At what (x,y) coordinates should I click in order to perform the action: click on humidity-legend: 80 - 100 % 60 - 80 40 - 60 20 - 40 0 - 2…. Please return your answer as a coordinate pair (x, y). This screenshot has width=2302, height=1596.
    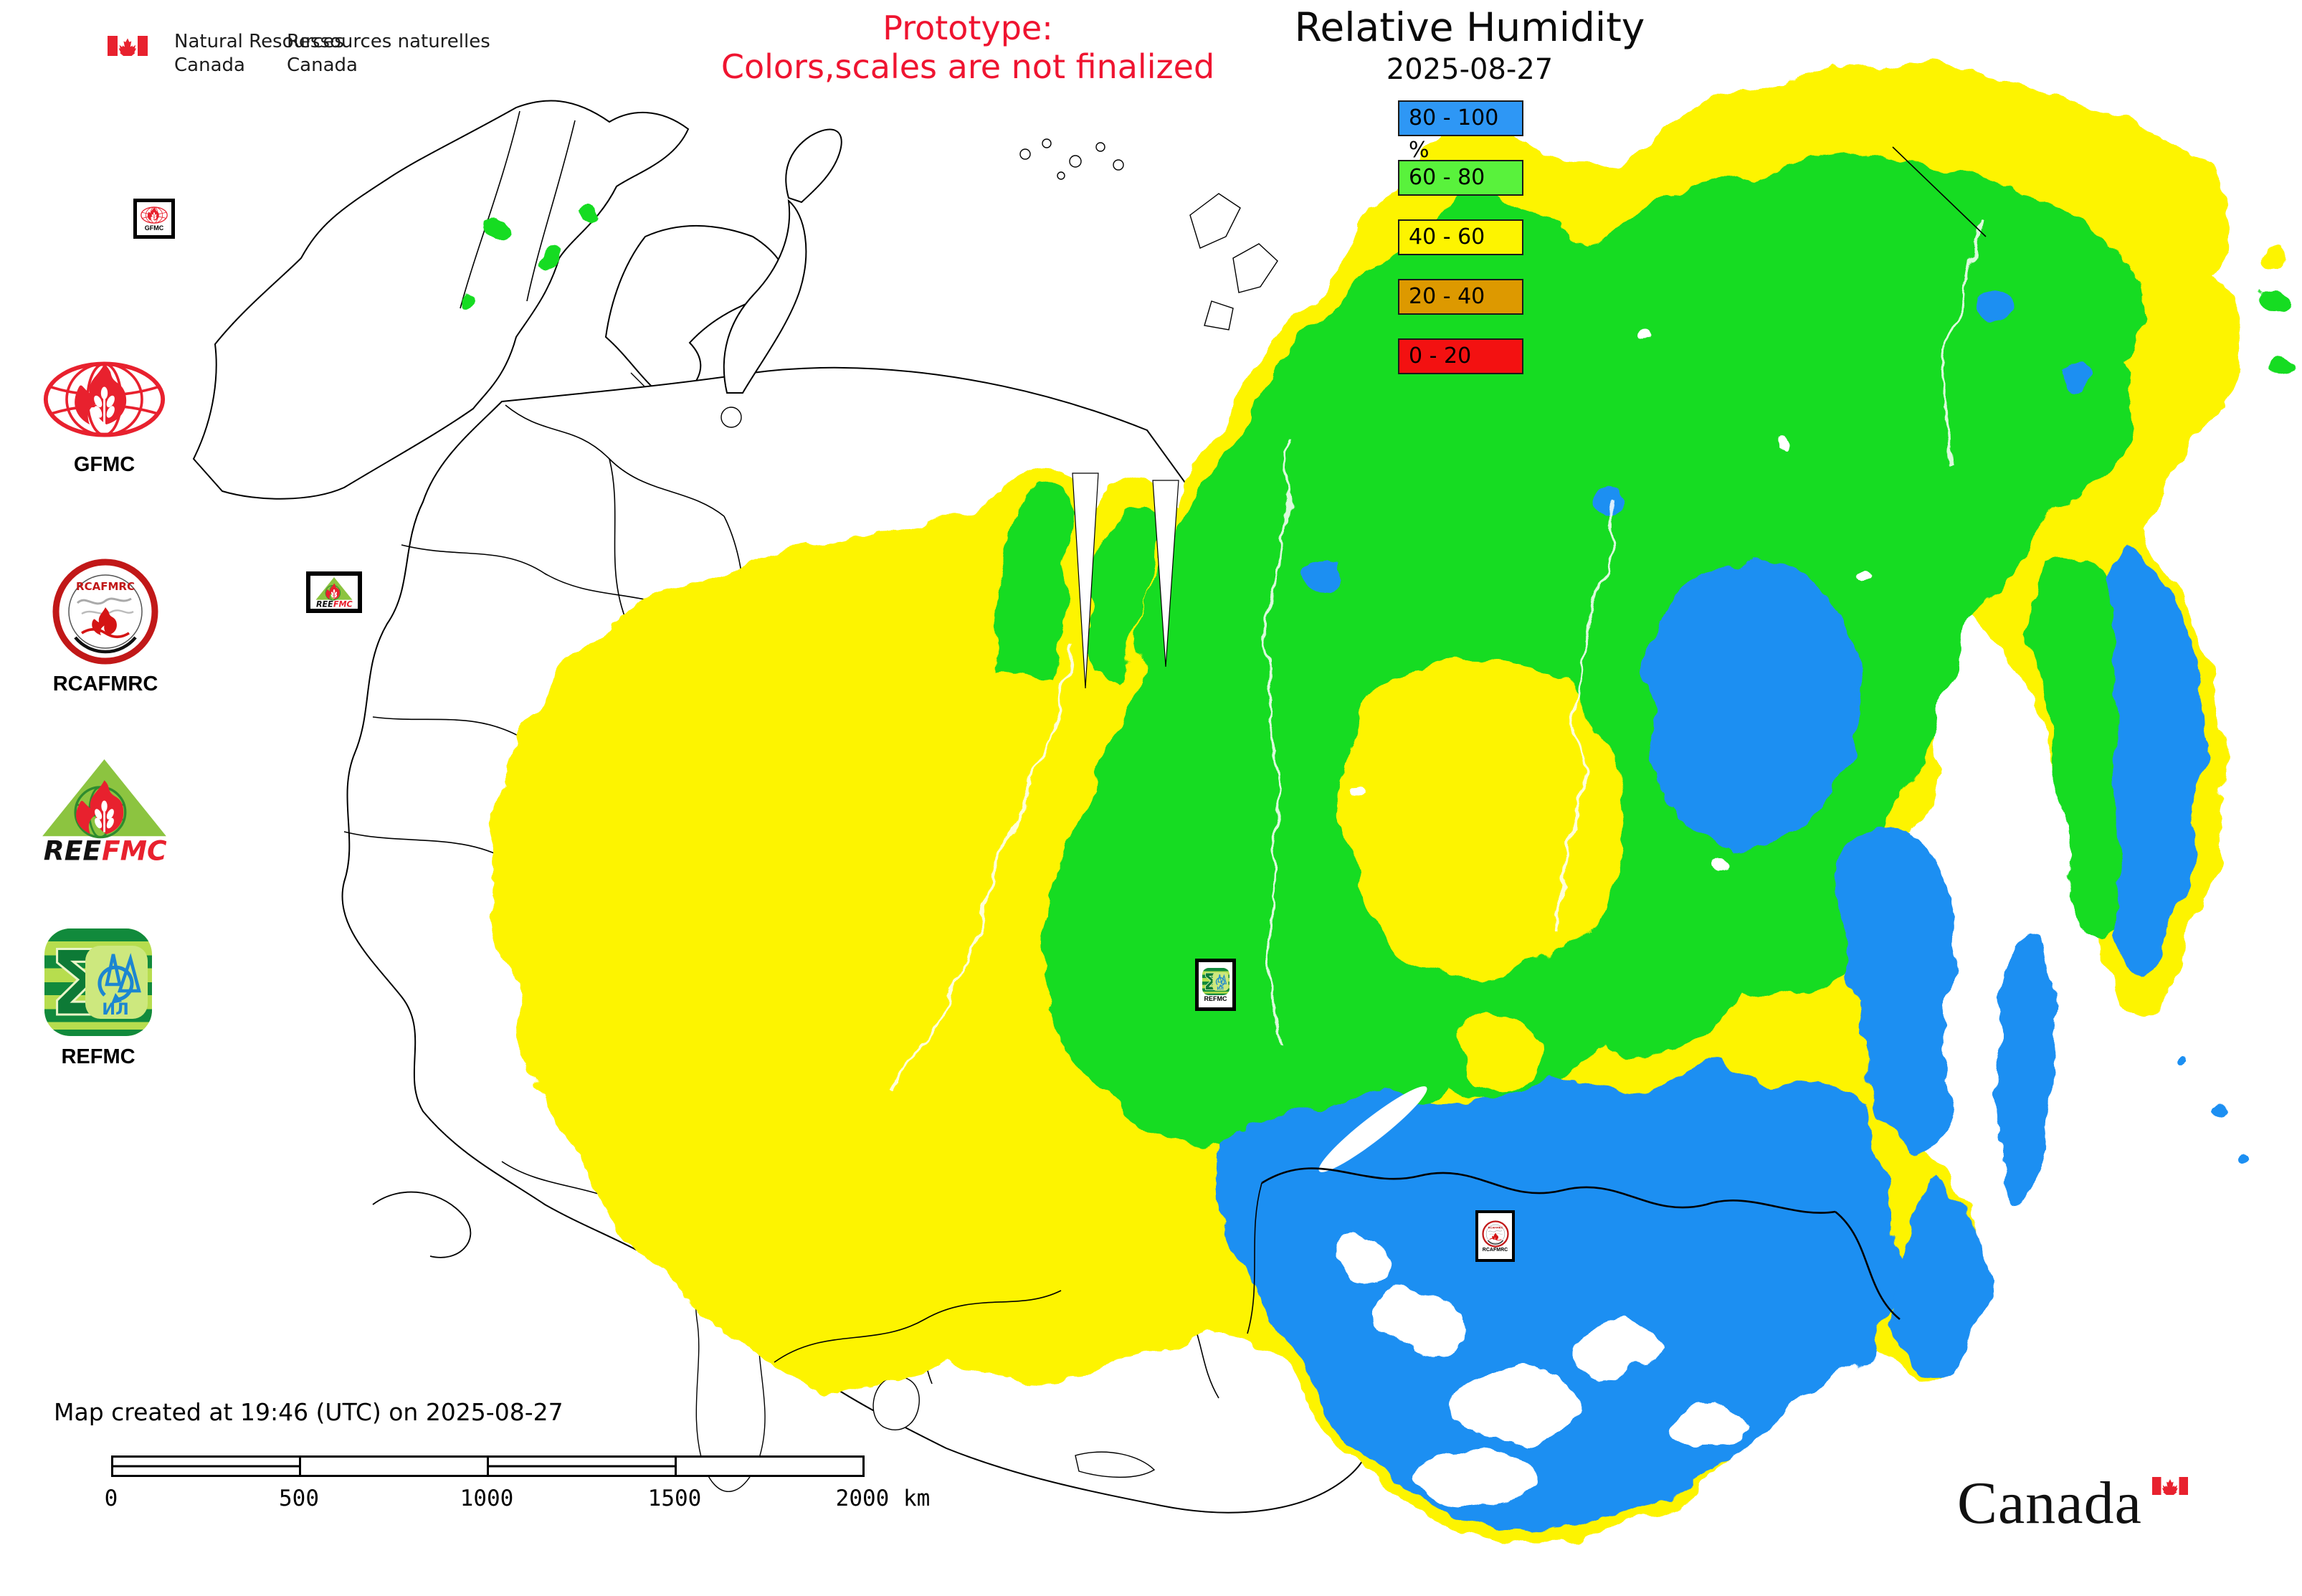
    Looking at the image, I should click on (1460, 249).